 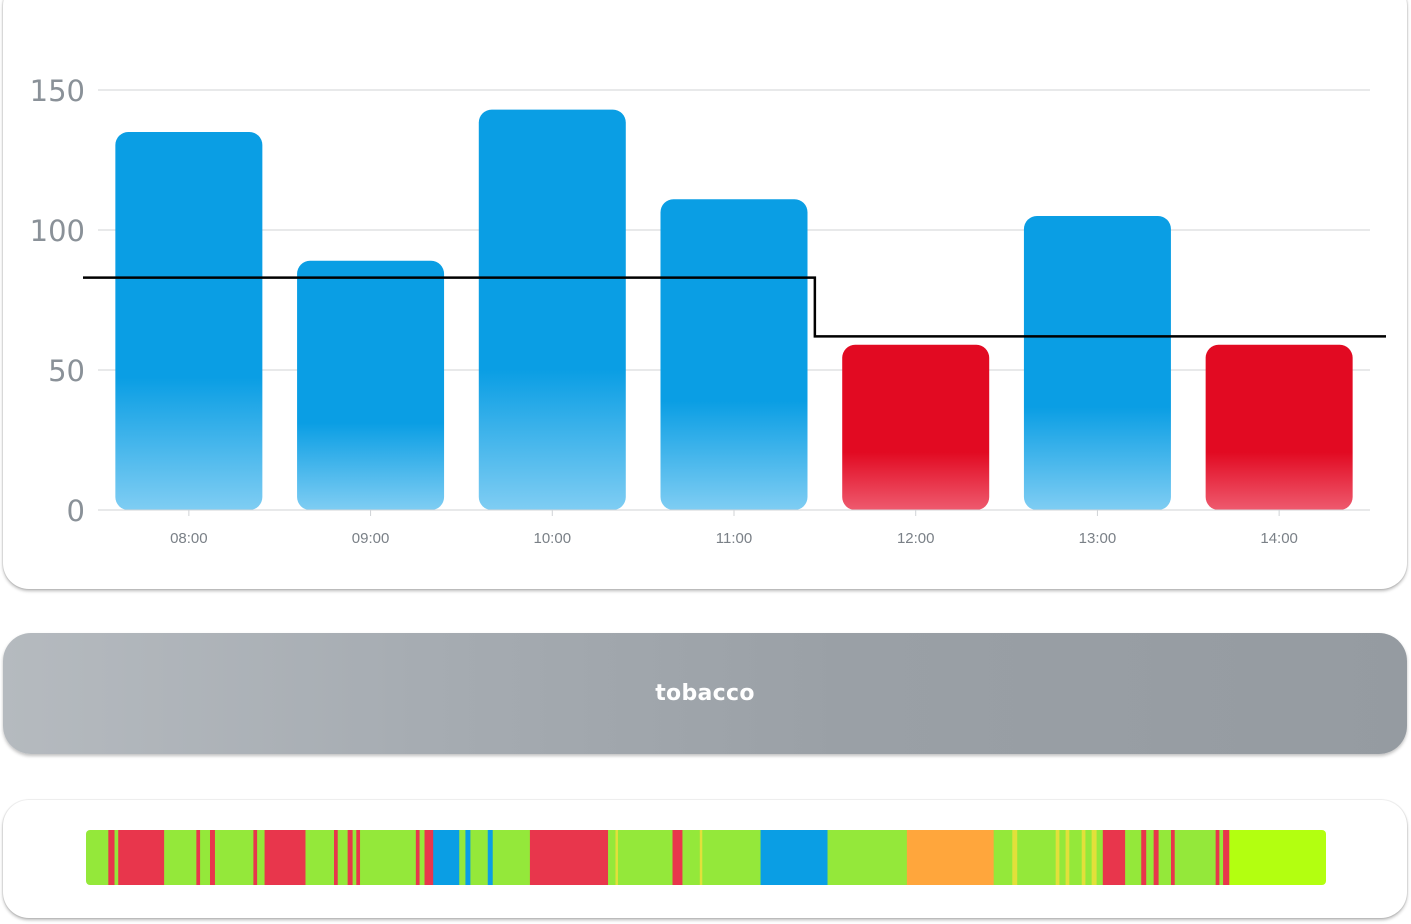 What do you see at coordinates (76, 511) in the screenshot?
I see `y-tick-label: 0` at bounding box center [76, 511].